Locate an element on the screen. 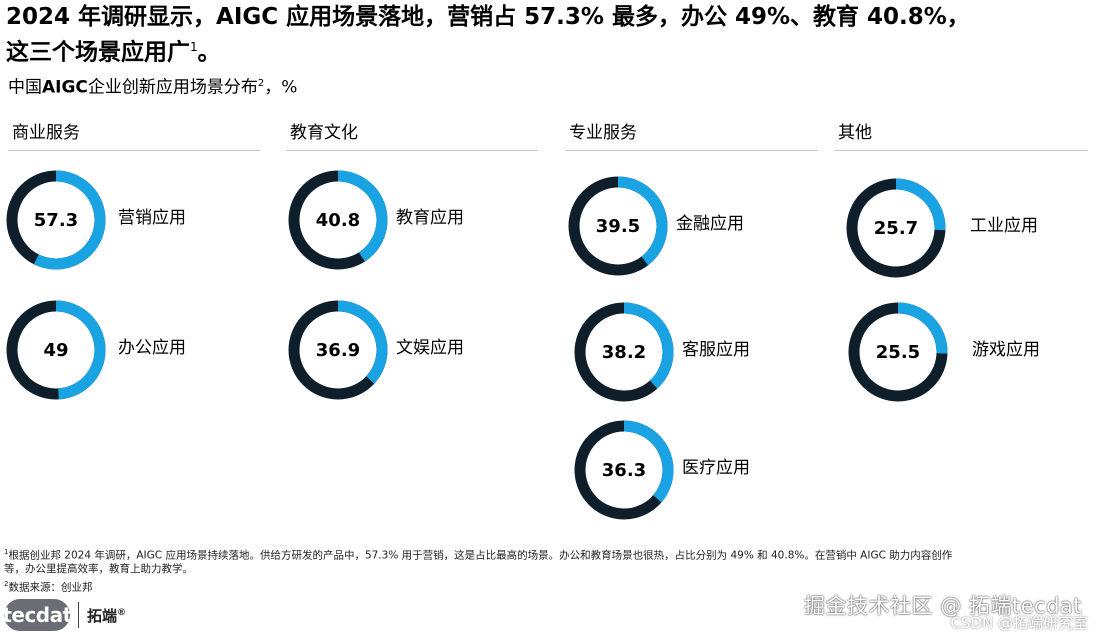  footnote-1-sup: 1 is located at coordinates (6, 552).